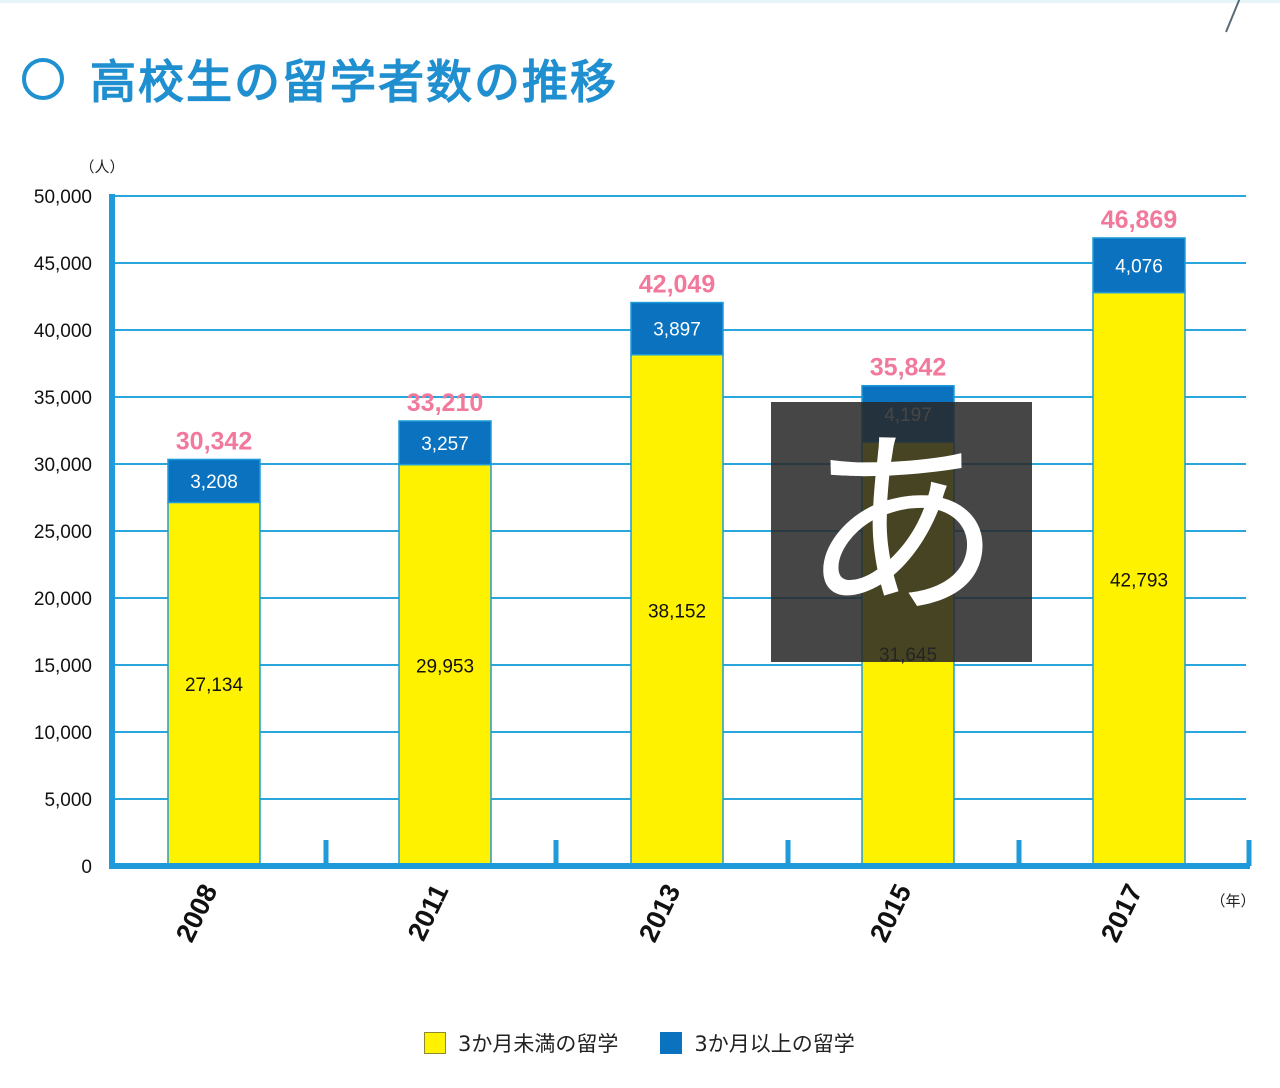  What do you see at coordinates (908, 368) in the screenshot?
I see `total-label-2015: 35,842` at bounding box center [908, 368].